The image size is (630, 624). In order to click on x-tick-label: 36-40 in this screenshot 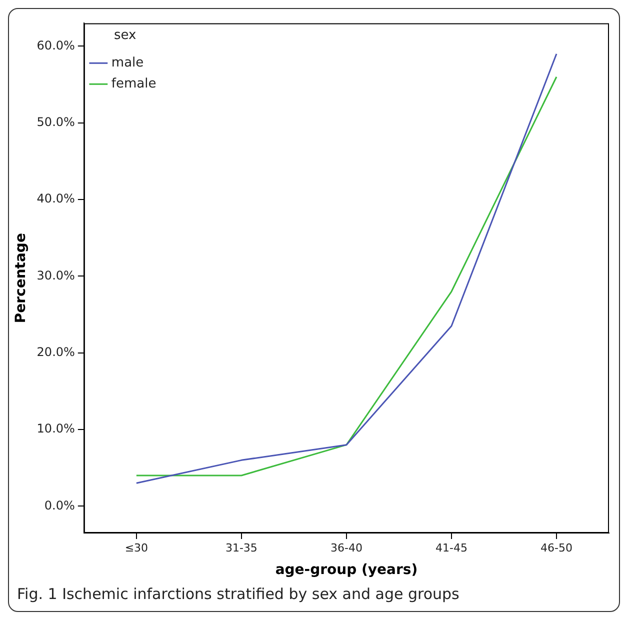, I will do `click(346, 547)`.